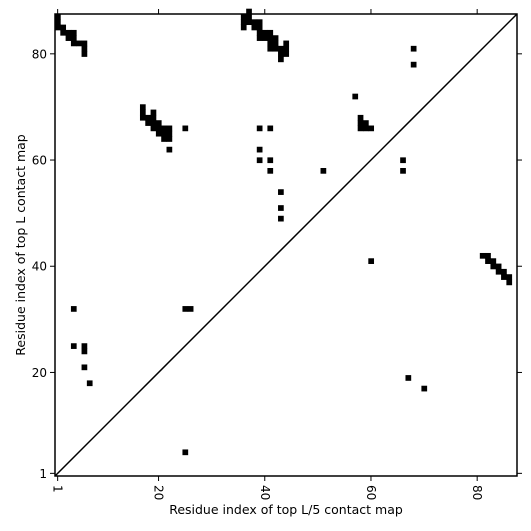  Describe the element at coordinates (265, 492) in the screenshot. I see `x-tick-label: 40` at that location.